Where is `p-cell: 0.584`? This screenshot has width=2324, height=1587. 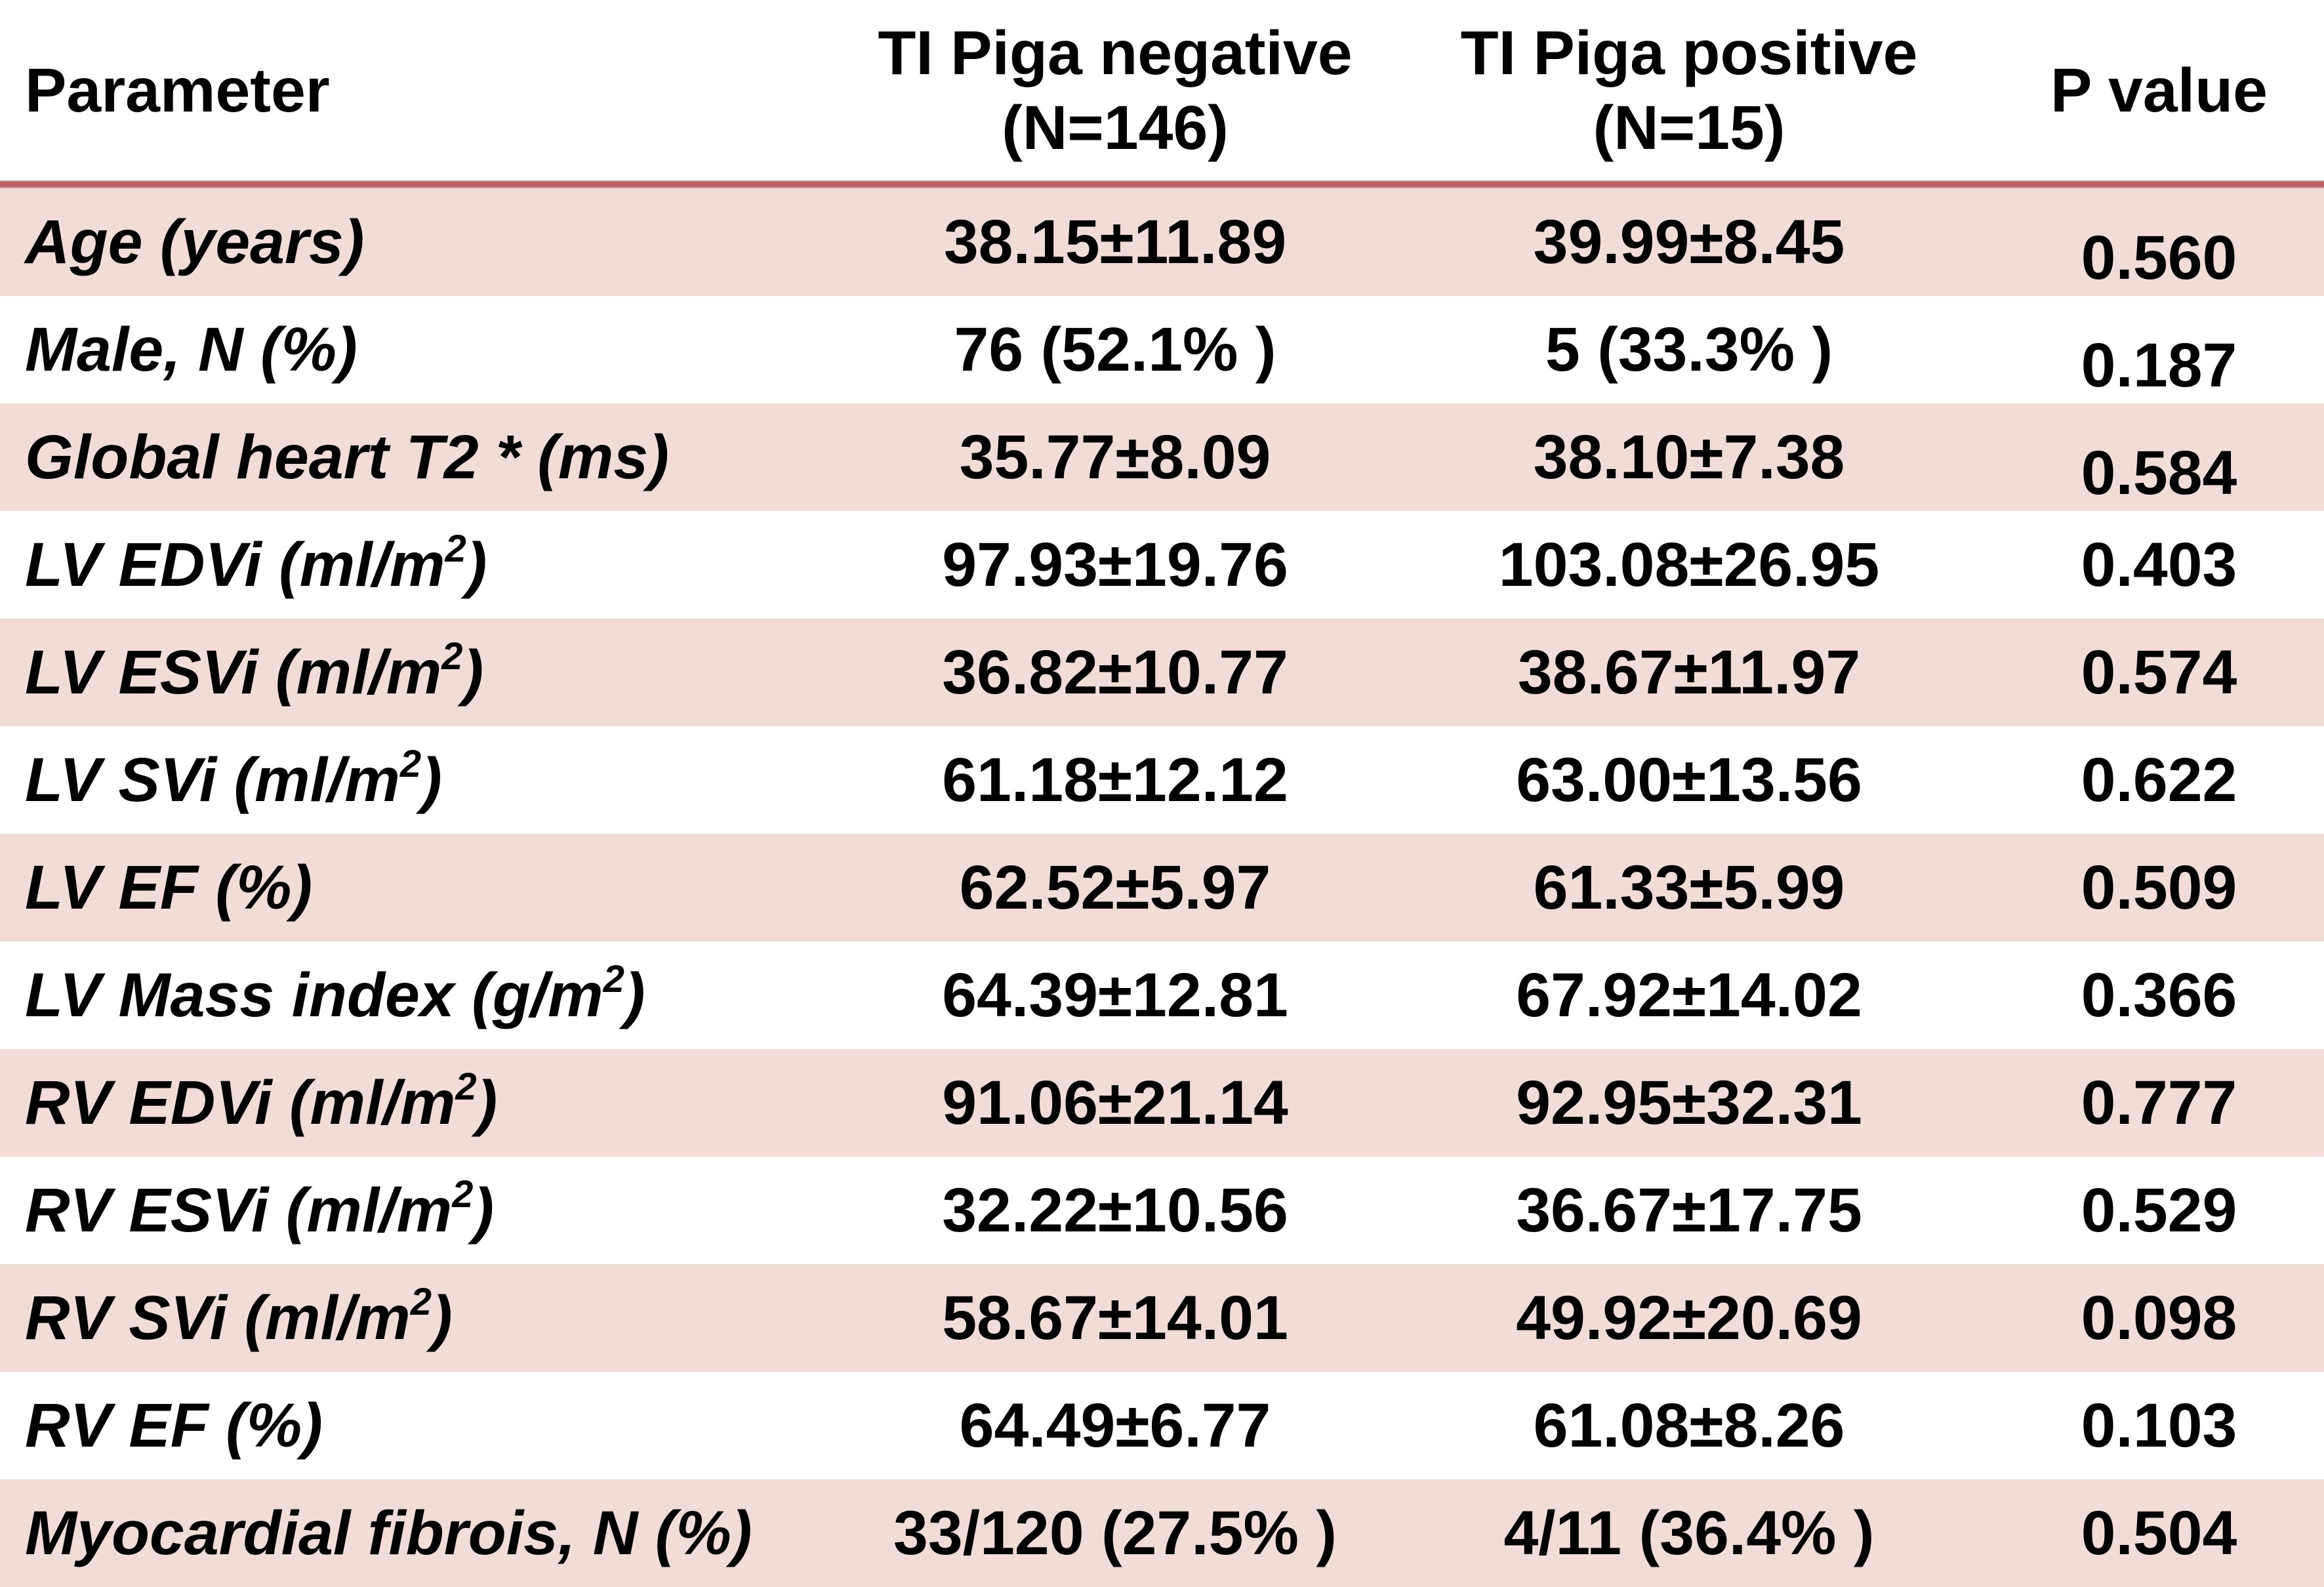
p-cell: 0.584 is located at coordinates (2159, 473).